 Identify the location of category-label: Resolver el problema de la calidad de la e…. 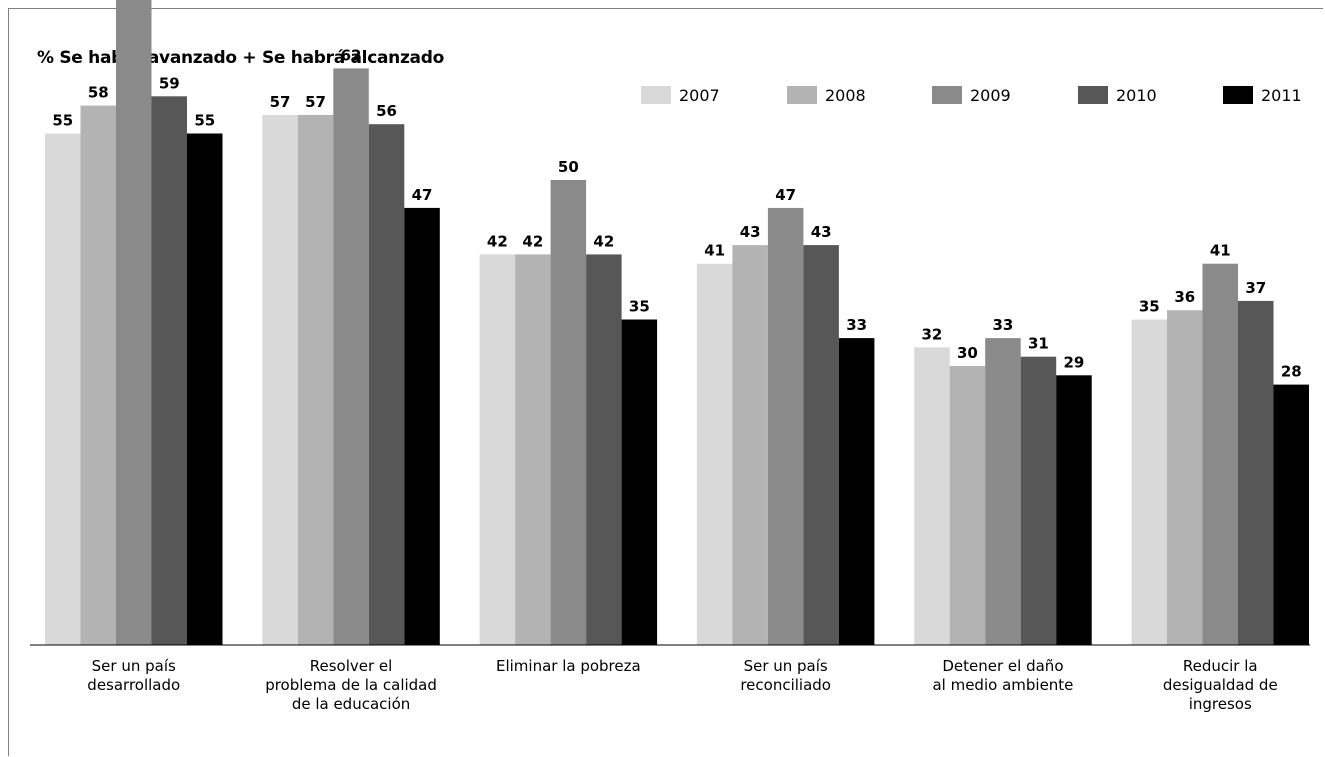
(351, 685).